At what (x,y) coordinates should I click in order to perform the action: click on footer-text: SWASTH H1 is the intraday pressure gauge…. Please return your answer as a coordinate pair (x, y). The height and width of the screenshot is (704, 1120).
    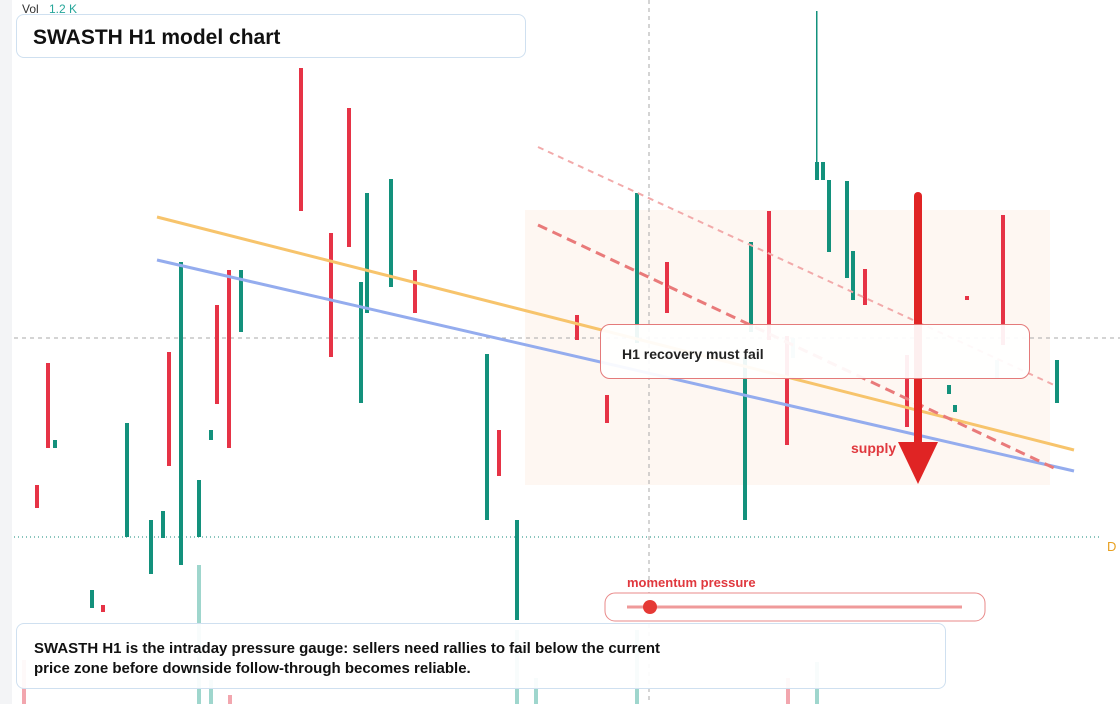
    Looking at the image, I should click on (347, 658).